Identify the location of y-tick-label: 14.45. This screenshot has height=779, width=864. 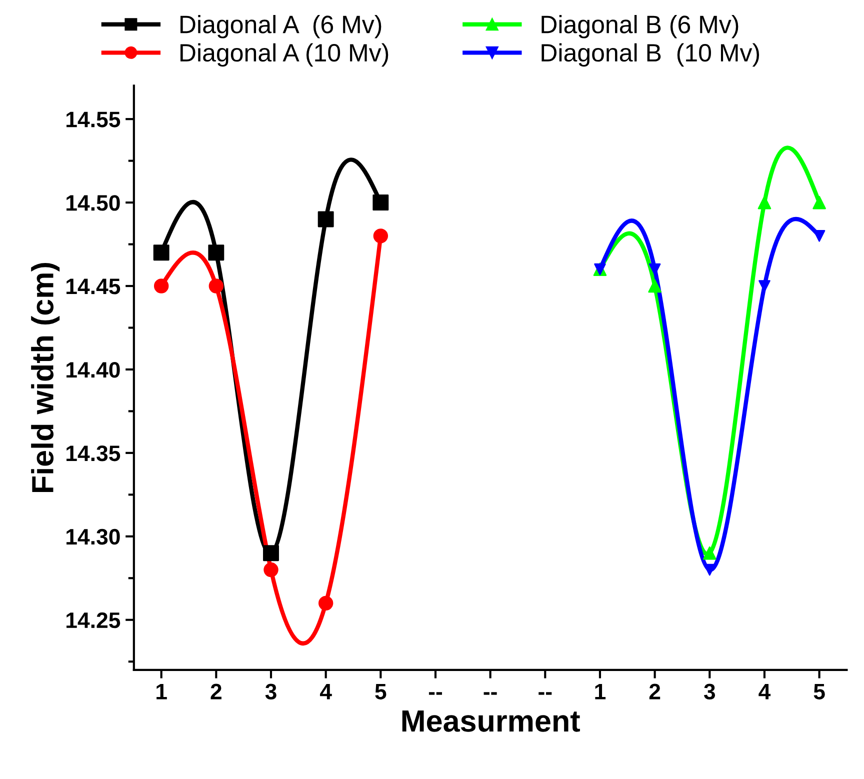
(93, 286).